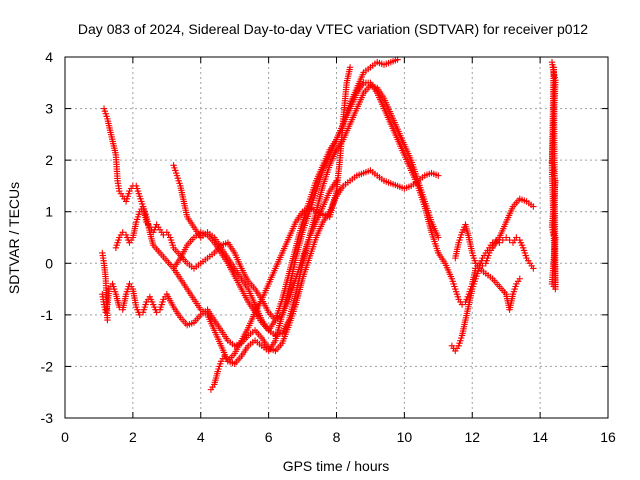  What do you see at coordinates (47, 418) in the screenshot?
I see `y-tick-label: -3` at bounding box center [47, 418].